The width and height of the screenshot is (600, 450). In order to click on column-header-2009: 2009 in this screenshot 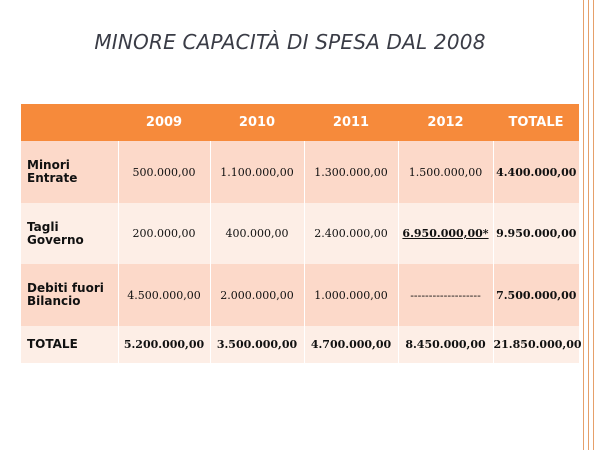, I will do `click(164, 122)`.